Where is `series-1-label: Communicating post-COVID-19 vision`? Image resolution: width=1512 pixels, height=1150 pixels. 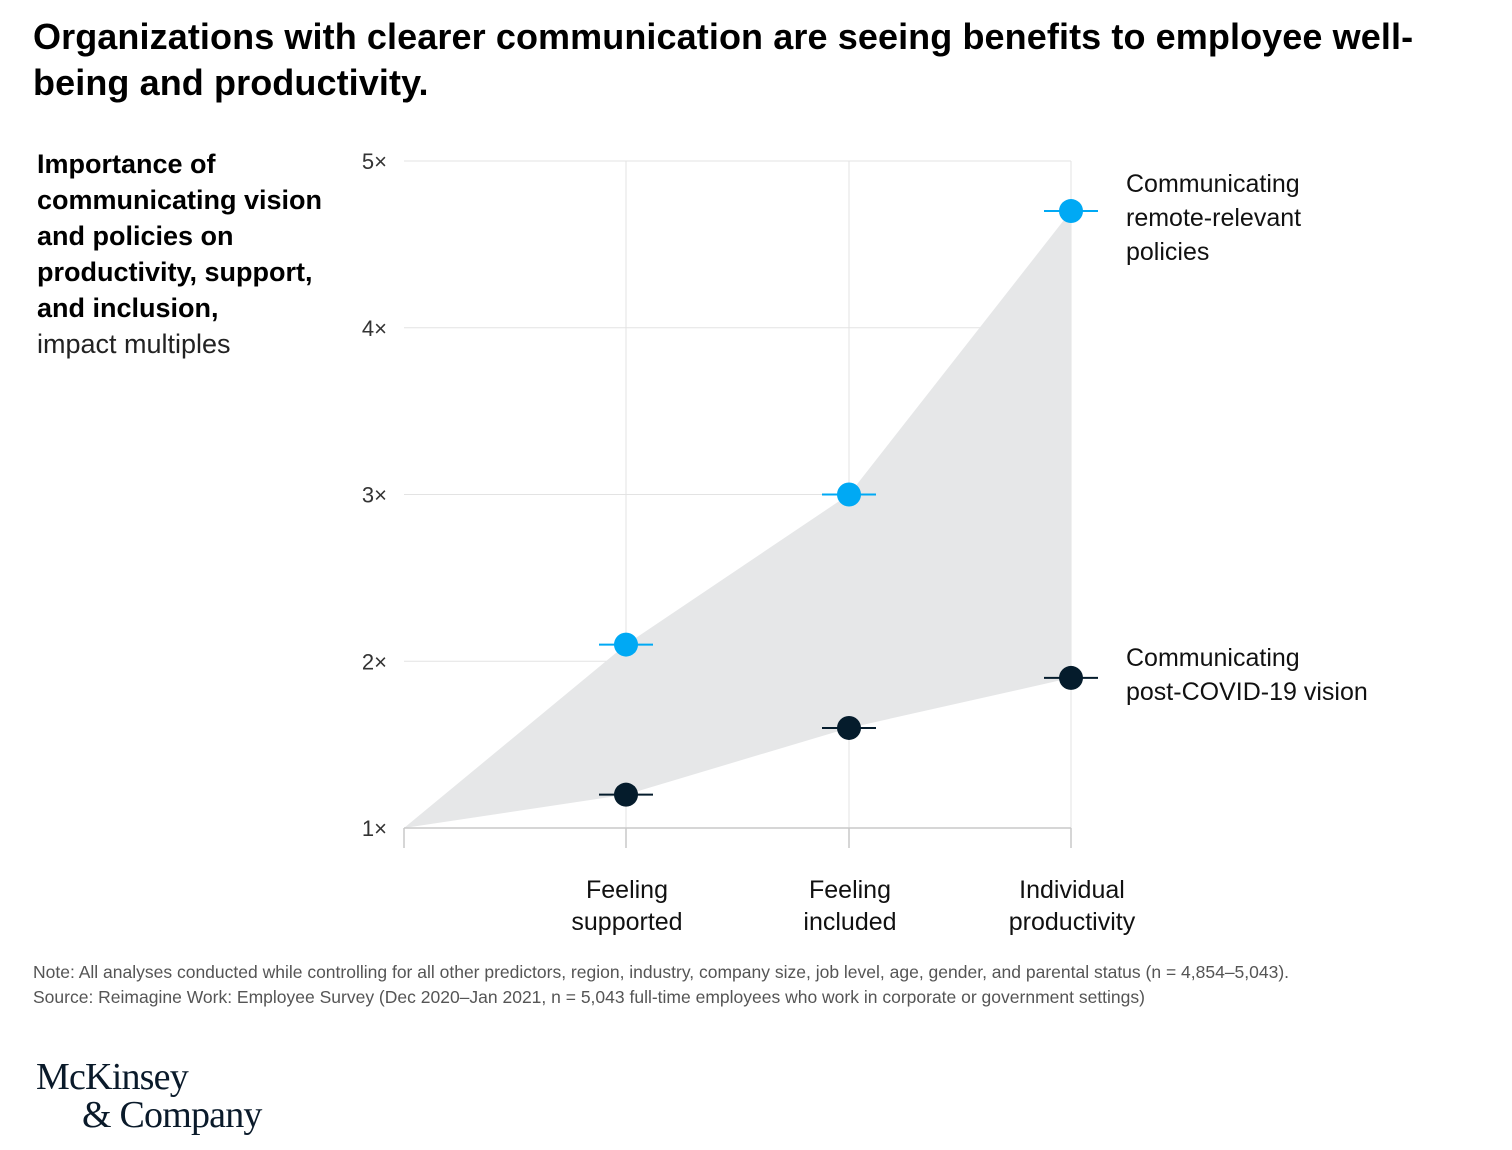 series-1-label: Communicating post-COVID-19 vision is located at coordinates (1247, 675).